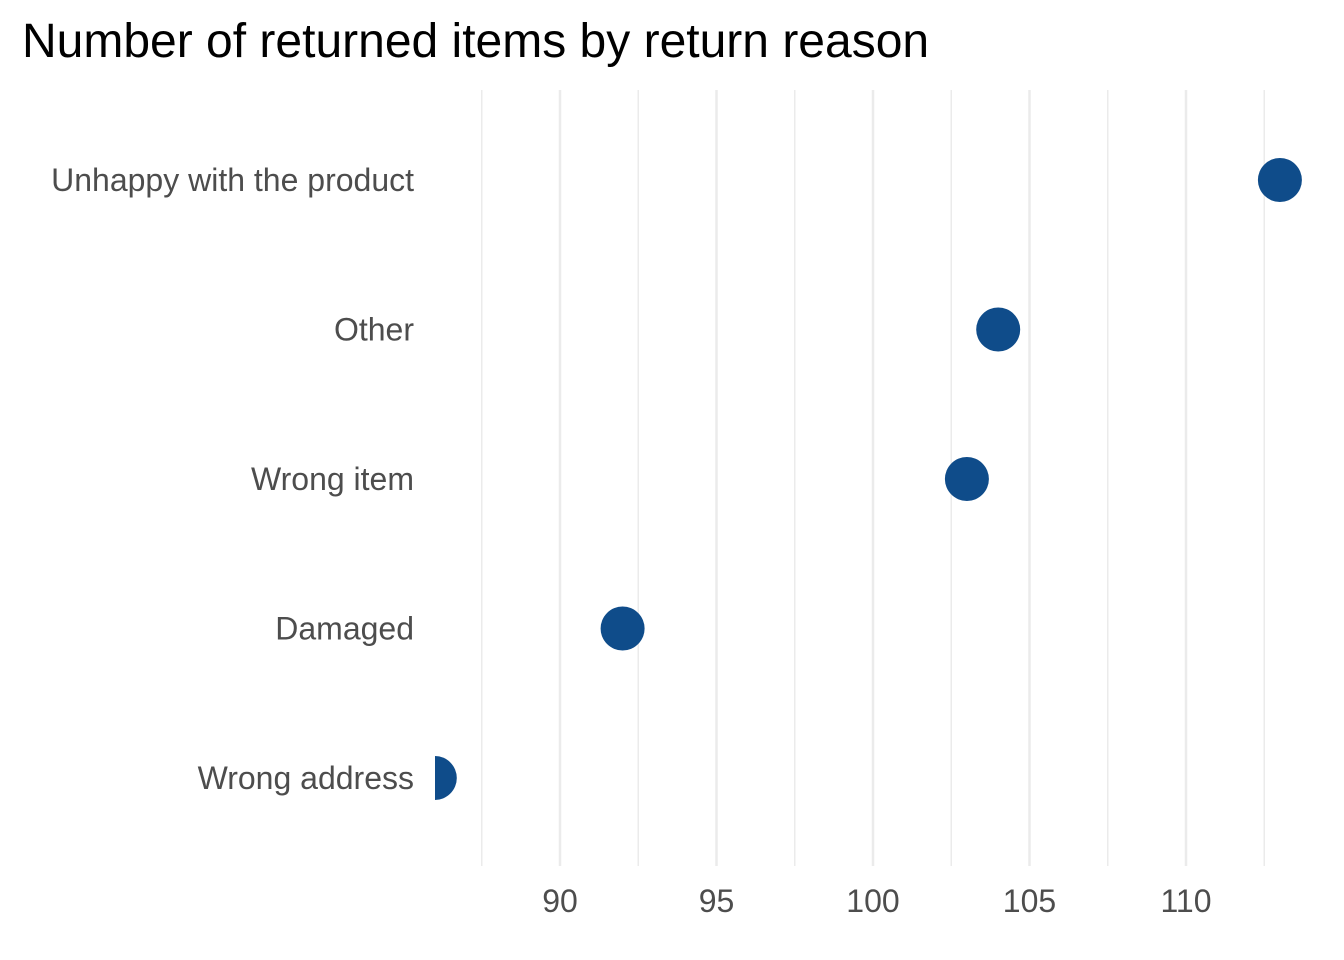  Describe the element at coordinates (344, 629) in the screenshot. I see `category-label: Damaged` at that location.